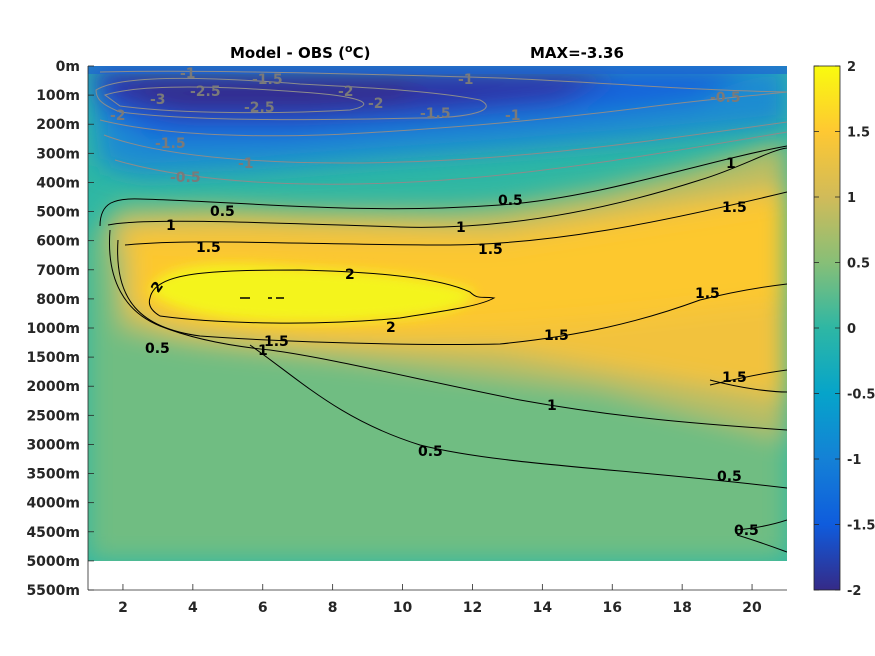  What do you see at coordinates (681, 608) in the screenshot?
I see `x-tick-label: 18` at bounding box center [681, 608].